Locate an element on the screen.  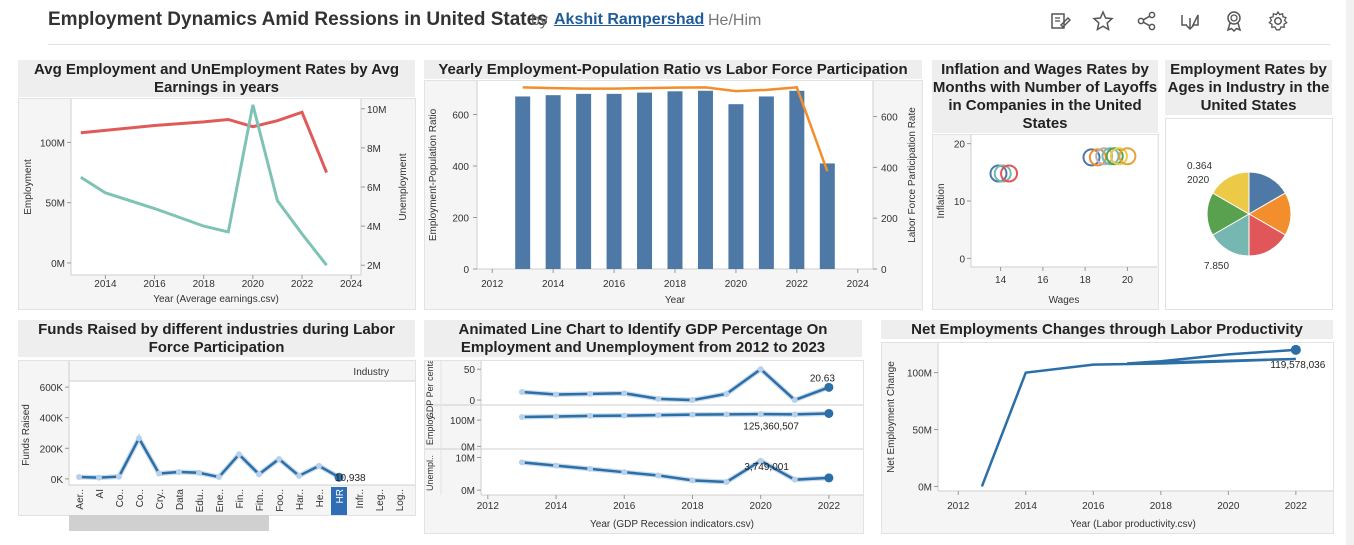
download-icon is located at coordinates (1190, 21).